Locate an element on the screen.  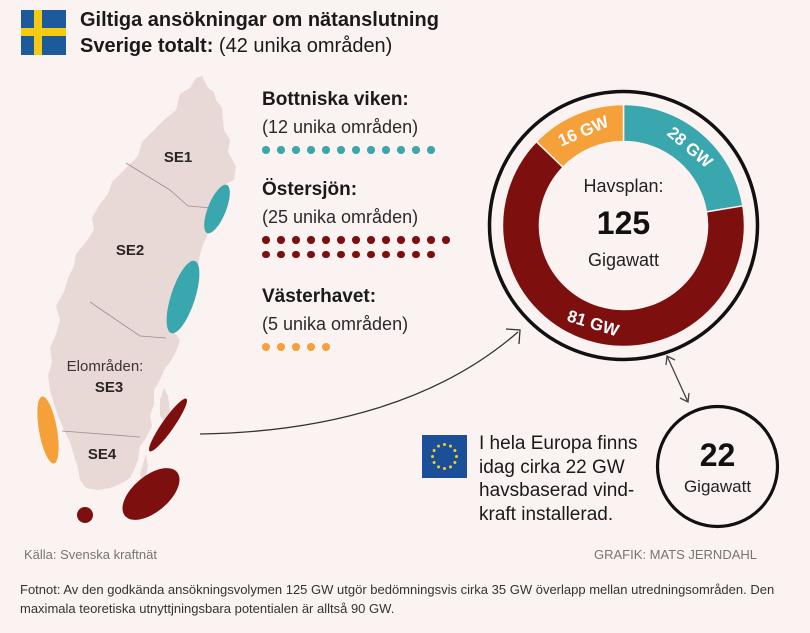
donut-slice-östersjön is located at coordinates (623, 244).